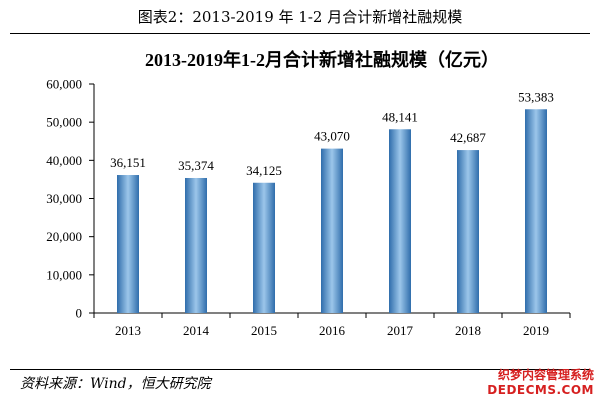  What do you see at coordinates (400, 221) in the screenshot?
I see `bar-2017` at bounding box center [400, 221].